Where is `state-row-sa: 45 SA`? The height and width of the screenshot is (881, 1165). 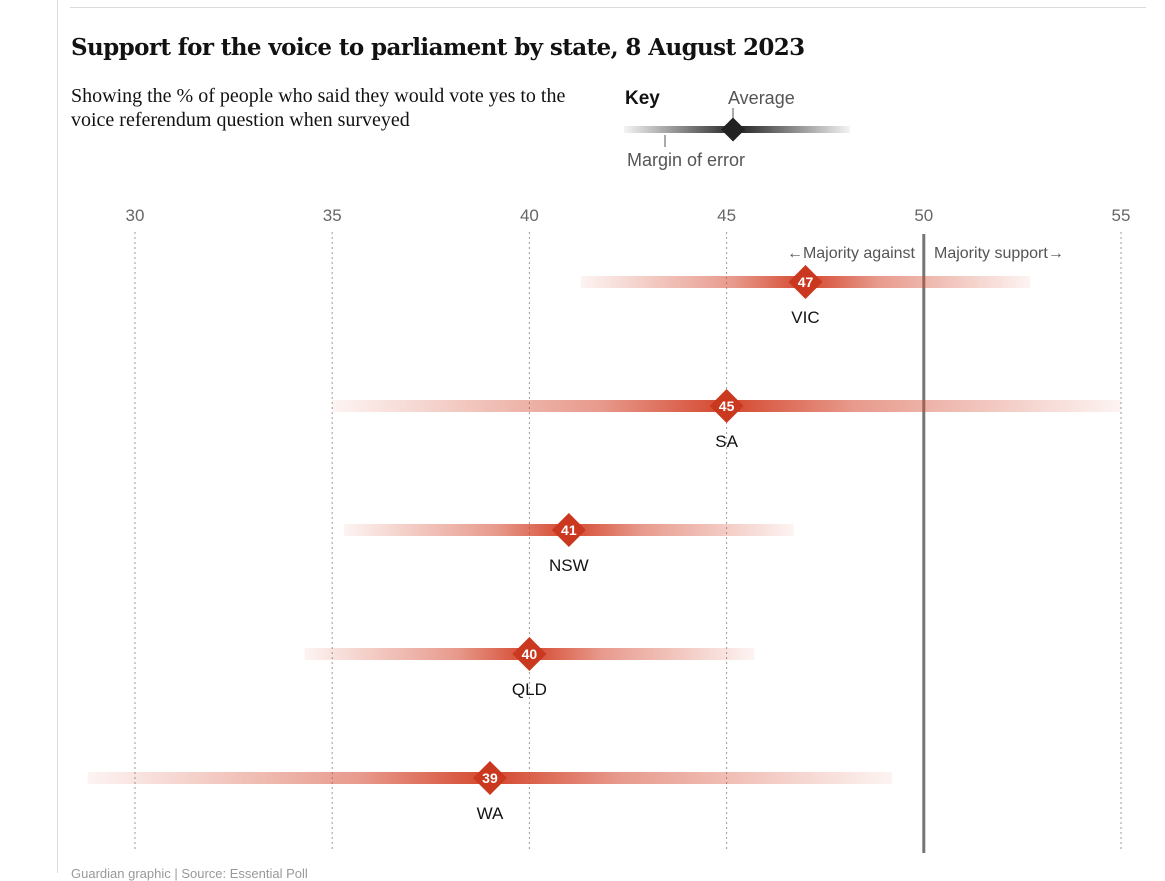
state-row-sa: 45 SA is located at coordinates (726, 420).